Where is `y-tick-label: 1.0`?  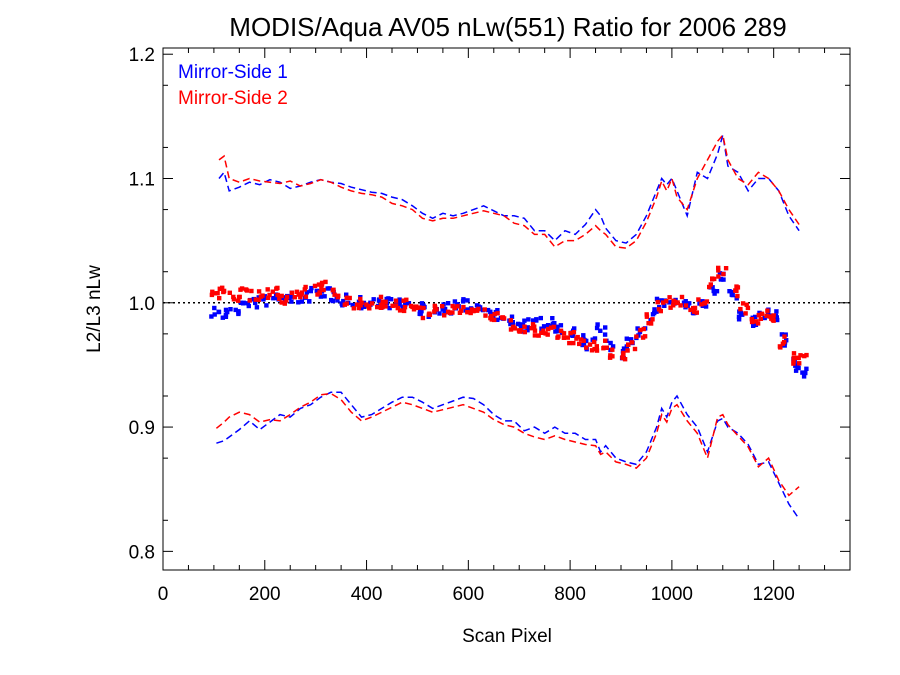
y-tick-label: 1.0 is located at coordinates (142, 304).